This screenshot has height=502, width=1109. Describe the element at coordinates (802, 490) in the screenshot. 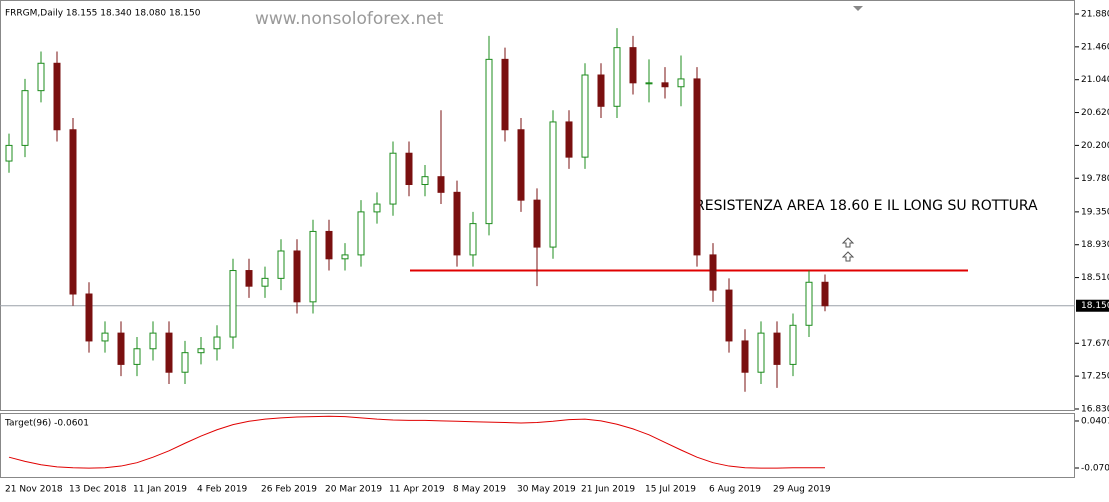

I see `x-tick-label: 29 Aug 2019` at that location.